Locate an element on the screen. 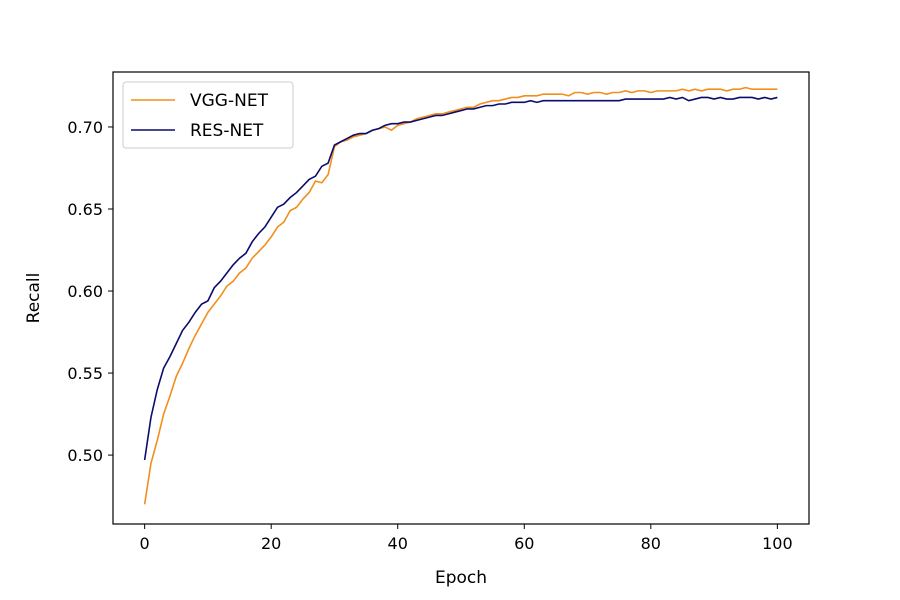 The width and height of the screenshot is (900, 600). legend-label-vgg-net: VGG-NET is located at coordinates (229, 101).